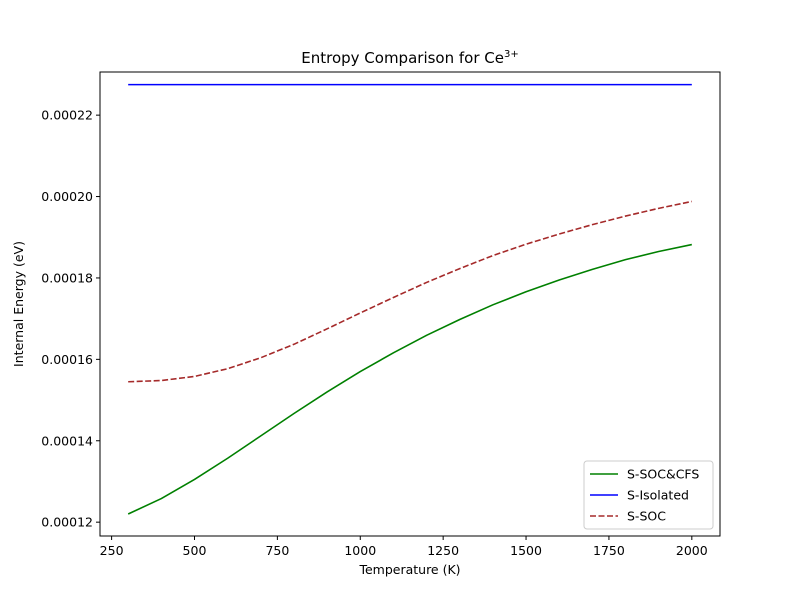 The width and height of the screenshot is (800, 600). Describe the element at coordinates (526, 550) in the screenshot. I see `x-tick-label: 1500` at that location.